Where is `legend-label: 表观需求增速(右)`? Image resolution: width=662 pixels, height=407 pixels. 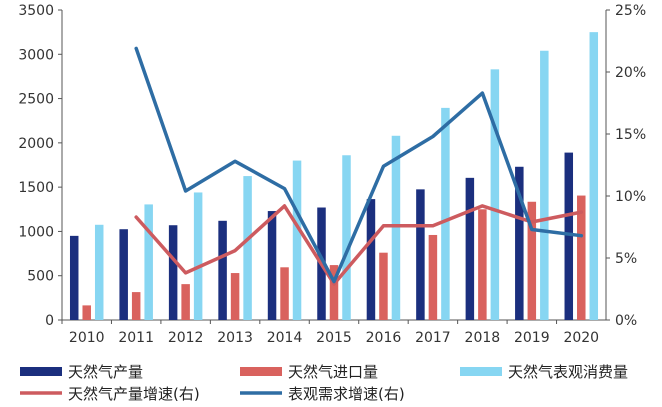
legend-label: 表观需求增速(右) is located at coordinates (346, 394).